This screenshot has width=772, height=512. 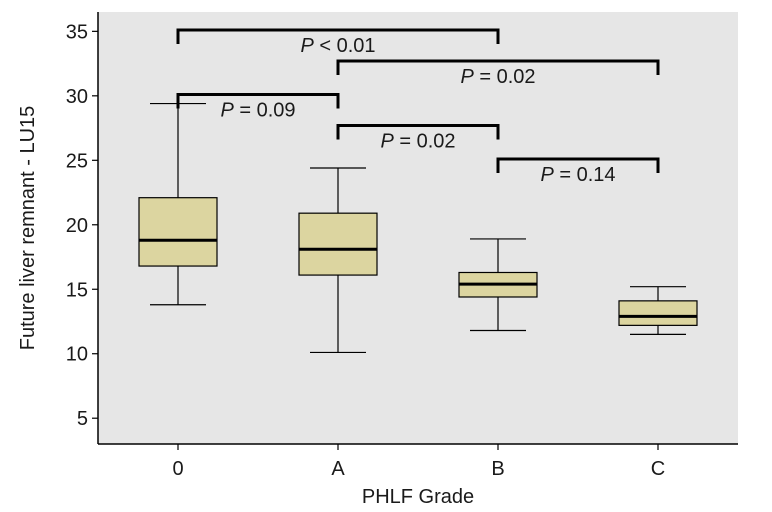 I want to click on y-tick-label: 20, so click(x=77, y=226).